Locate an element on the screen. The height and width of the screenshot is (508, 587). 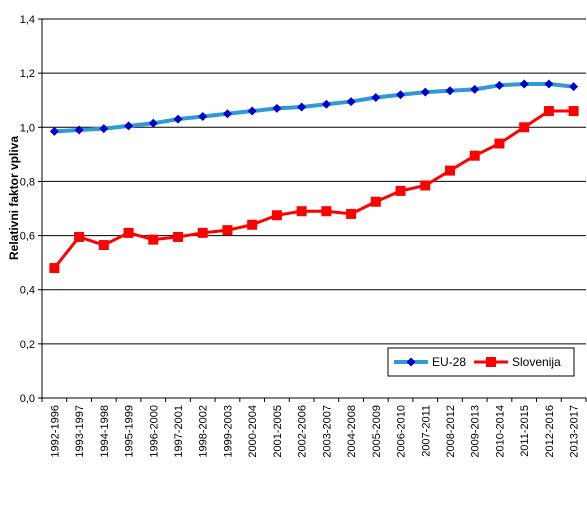
y-tick-label: 1,0 is located at coordinates (27, 128).